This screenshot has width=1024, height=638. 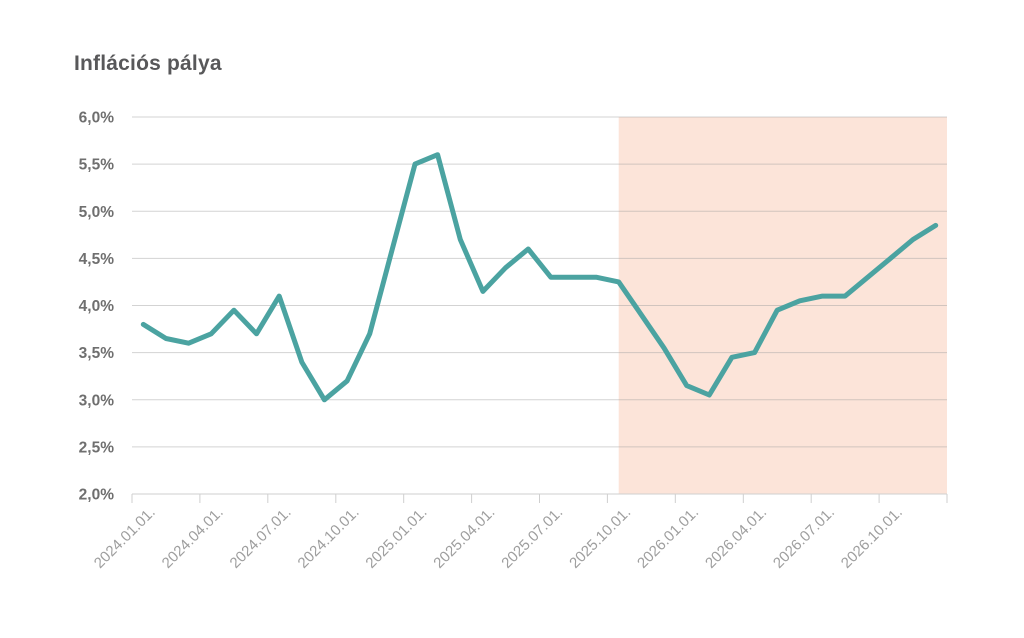 What do you see at coordinates (125, 538) in the screenshot?
I see `x-axis-label: 2024.01.01.` at bounding box center [125, 538].